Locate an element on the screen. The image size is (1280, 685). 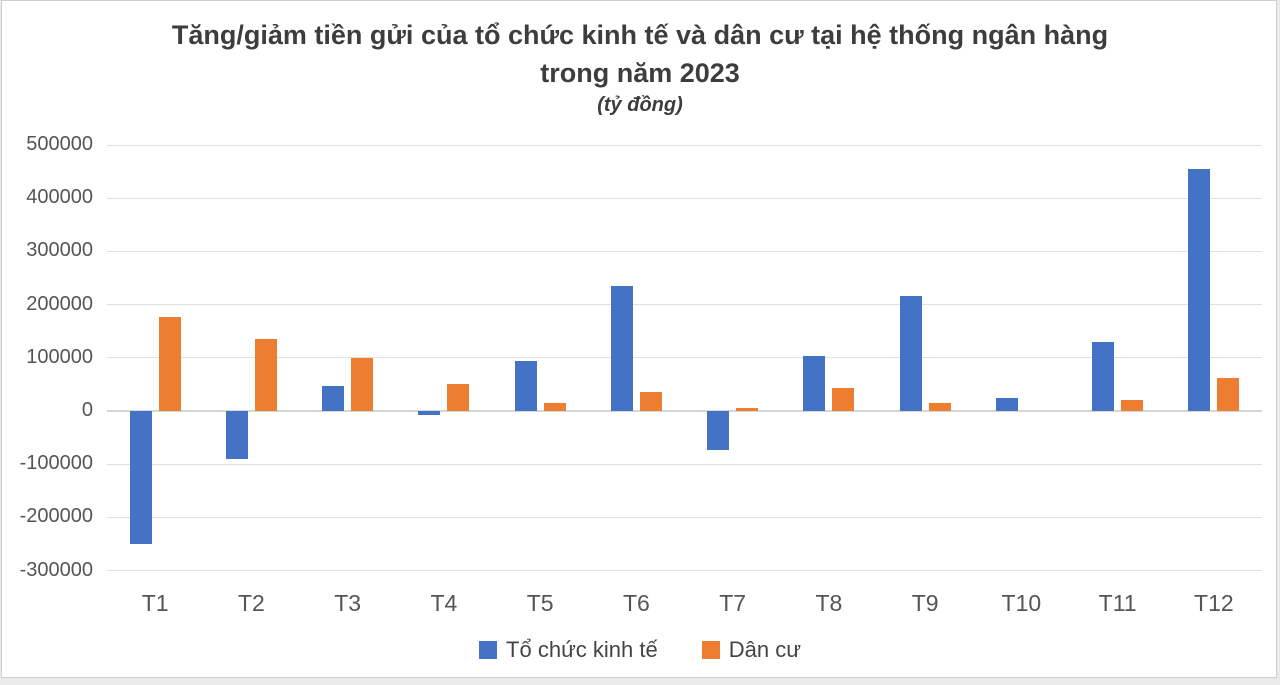
bar-series1-T7 is located at coordinates (718, 430).